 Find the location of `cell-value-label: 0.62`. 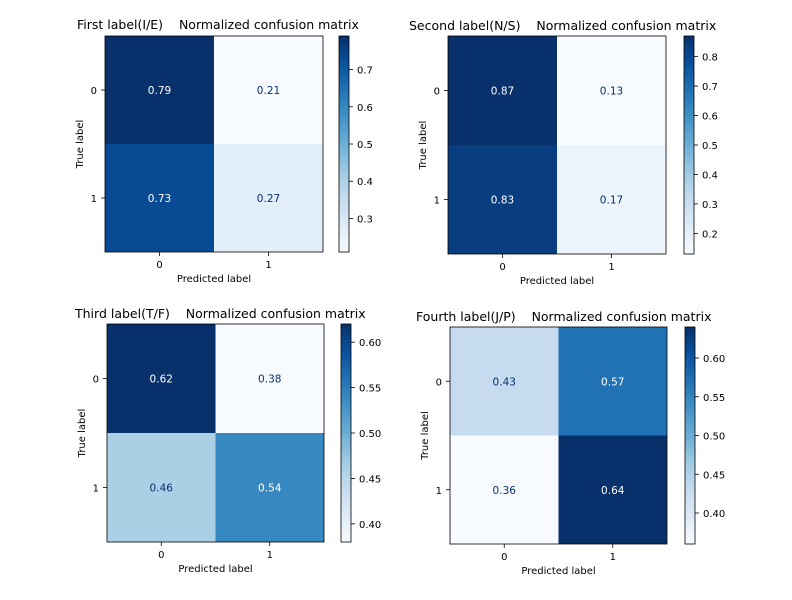

cell-value-label: 0.62 is located at coordinates (161, 380).